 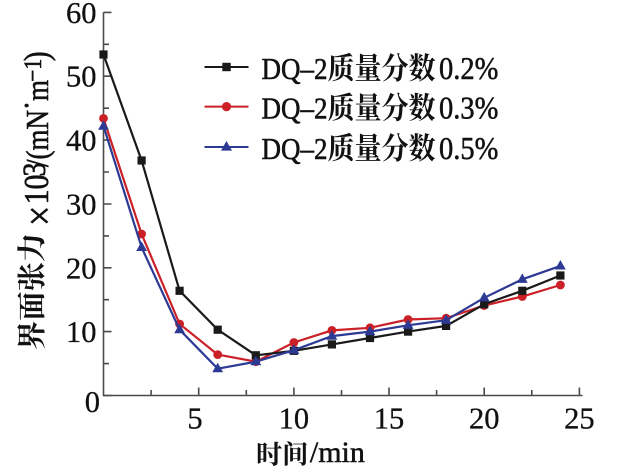 What do you see at coordinates (81, 15) in the screenshot?
I see `svg-text: 60` at bounding box center [81, 15].